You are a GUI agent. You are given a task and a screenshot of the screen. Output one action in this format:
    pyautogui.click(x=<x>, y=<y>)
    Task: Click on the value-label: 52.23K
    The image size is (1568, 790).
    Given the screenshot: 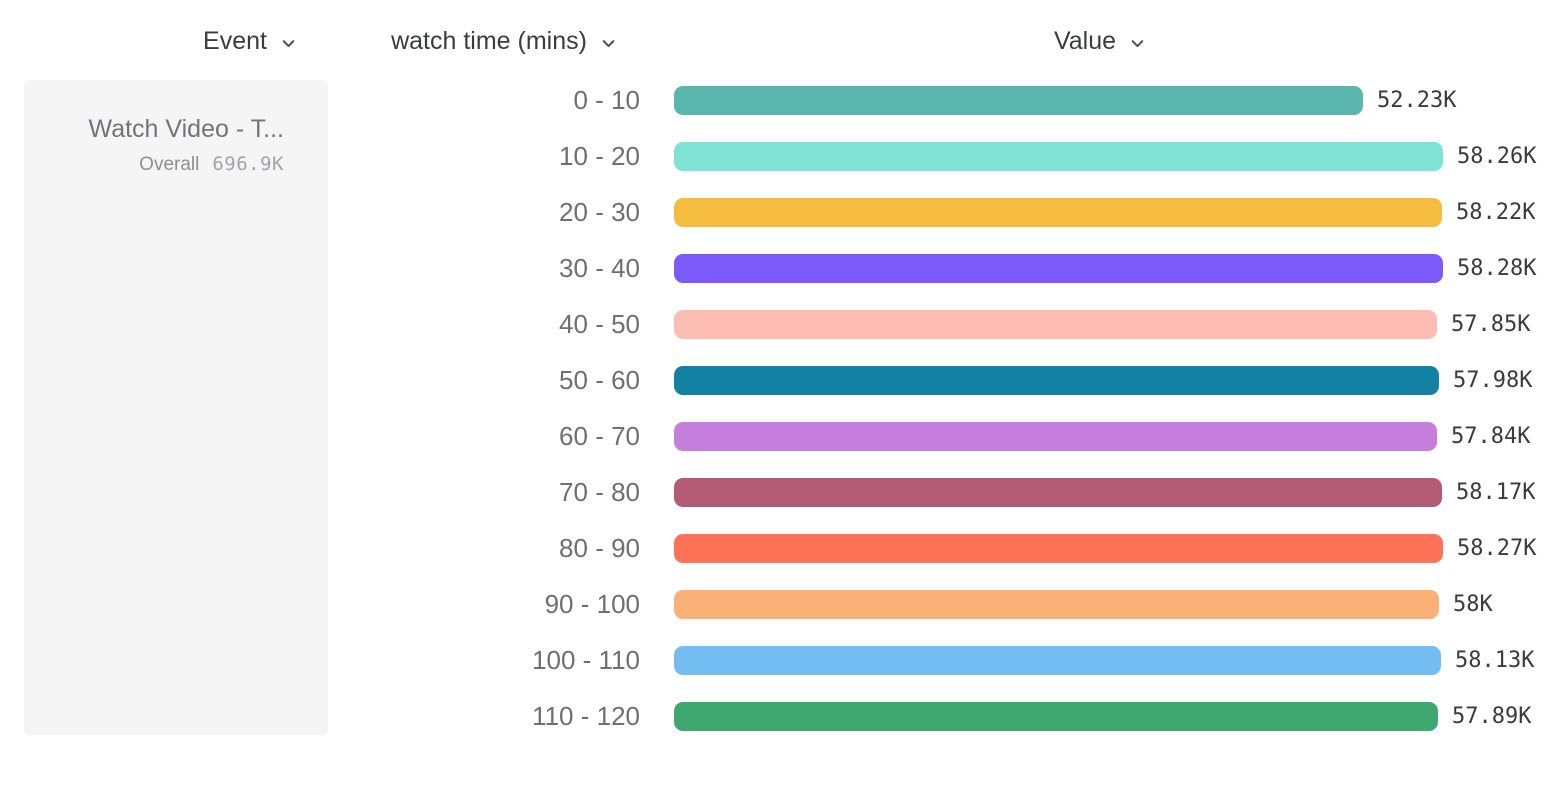 What is the action you would take?
    pyautogui.click(x=1417, y=100)
    